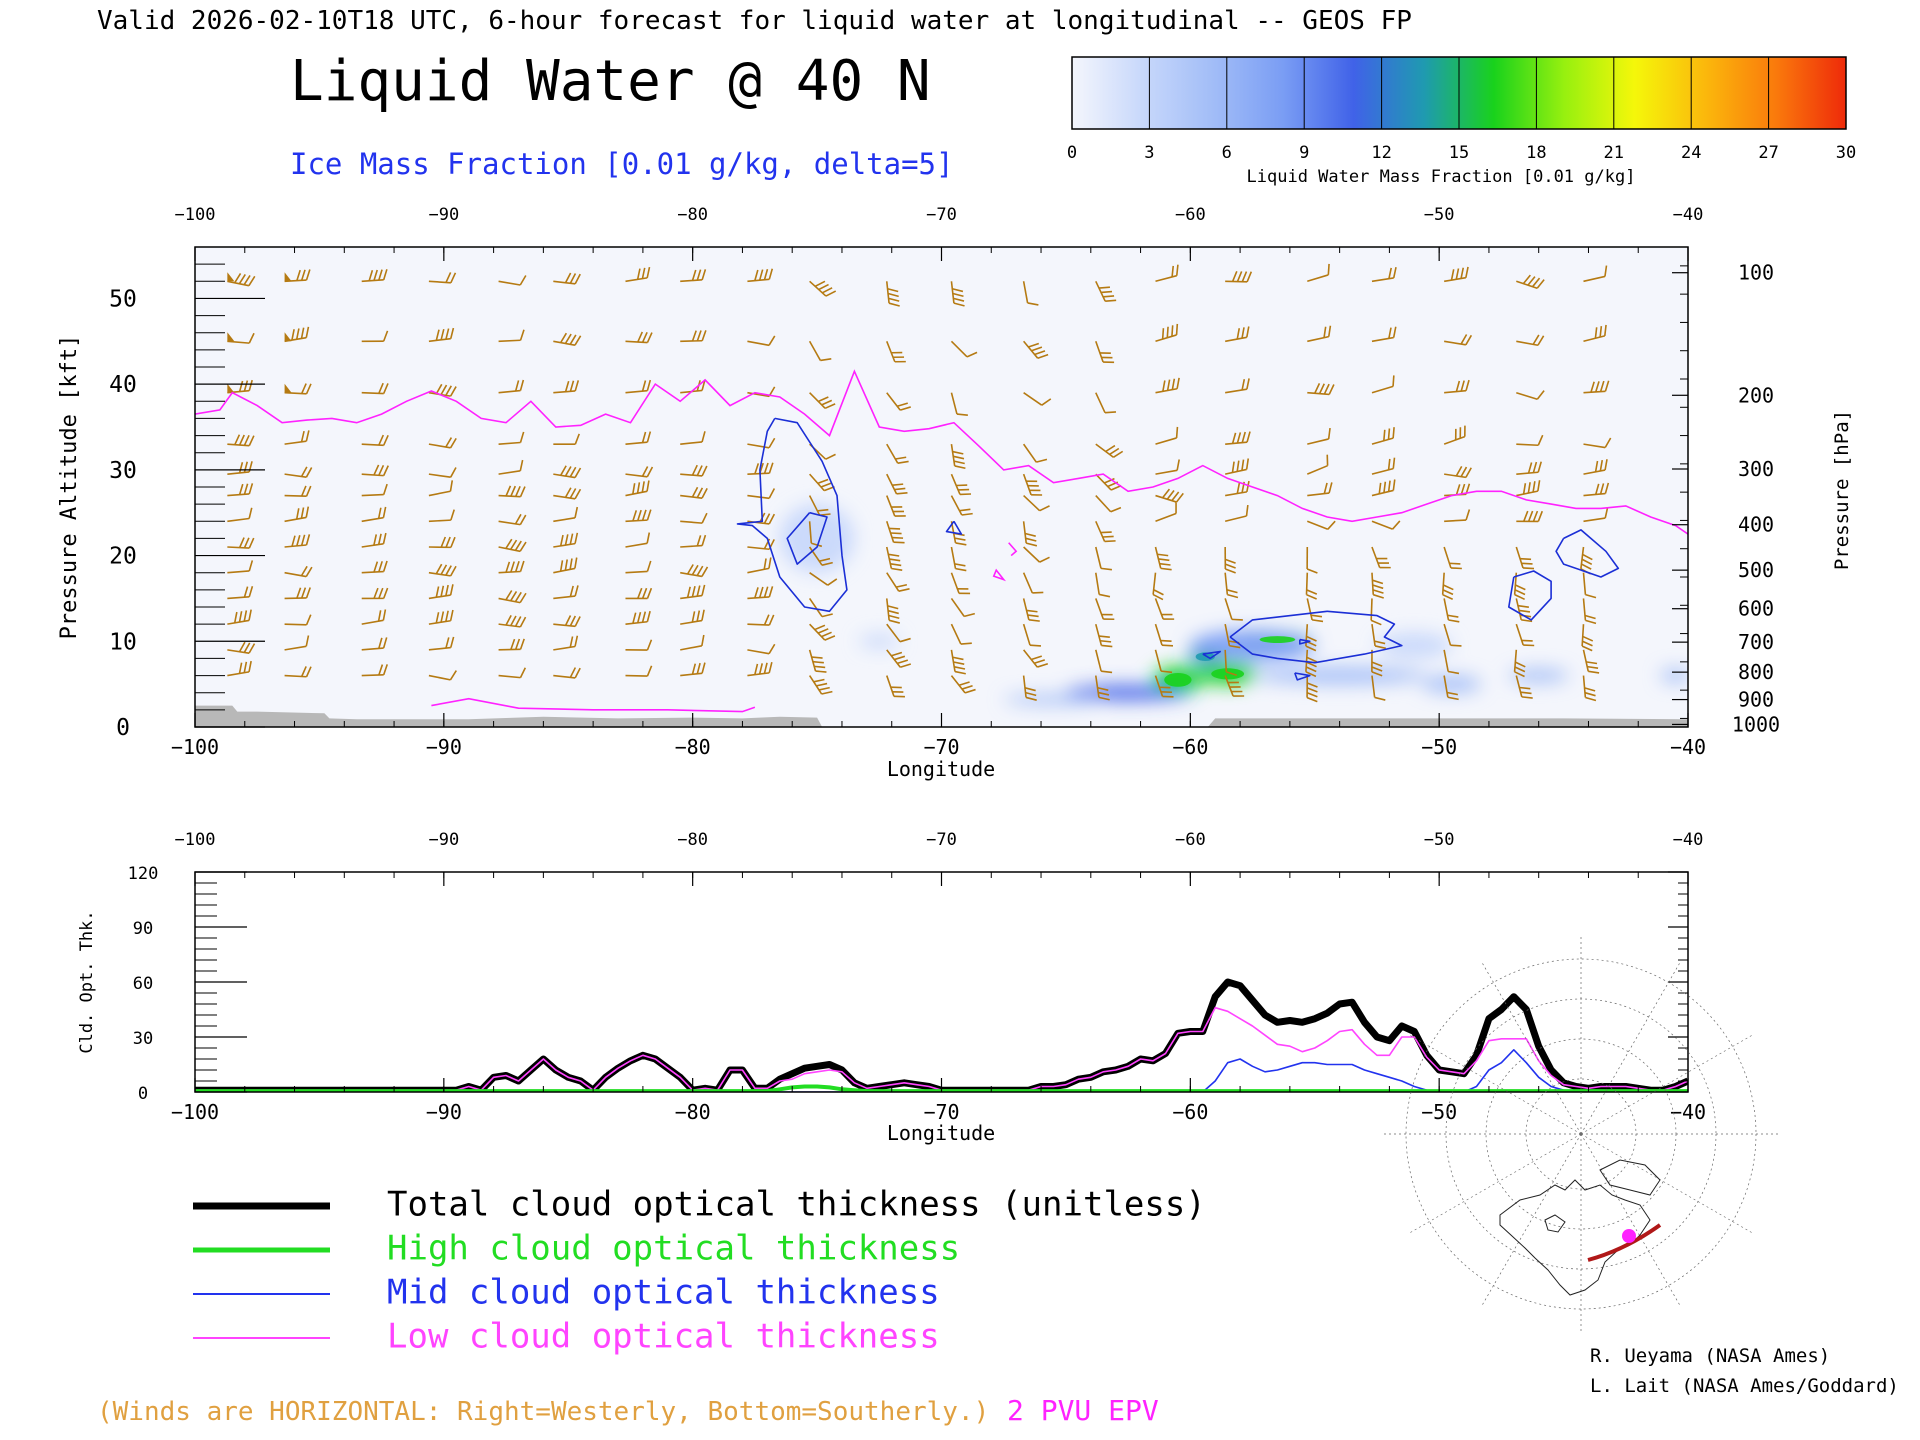 The image size is (1920, 1440). I want to click on top-xlabel: Longitude, so click(941, 769).